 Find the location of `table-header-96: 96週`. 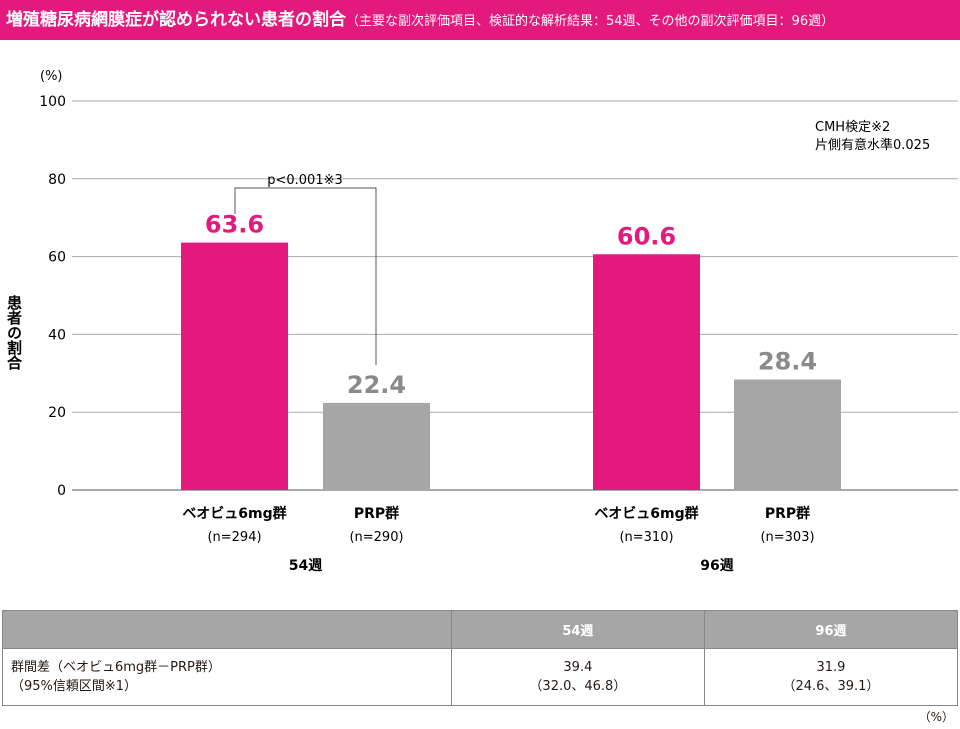

table-header-96: 96週 is located at coordinates (831, 629).